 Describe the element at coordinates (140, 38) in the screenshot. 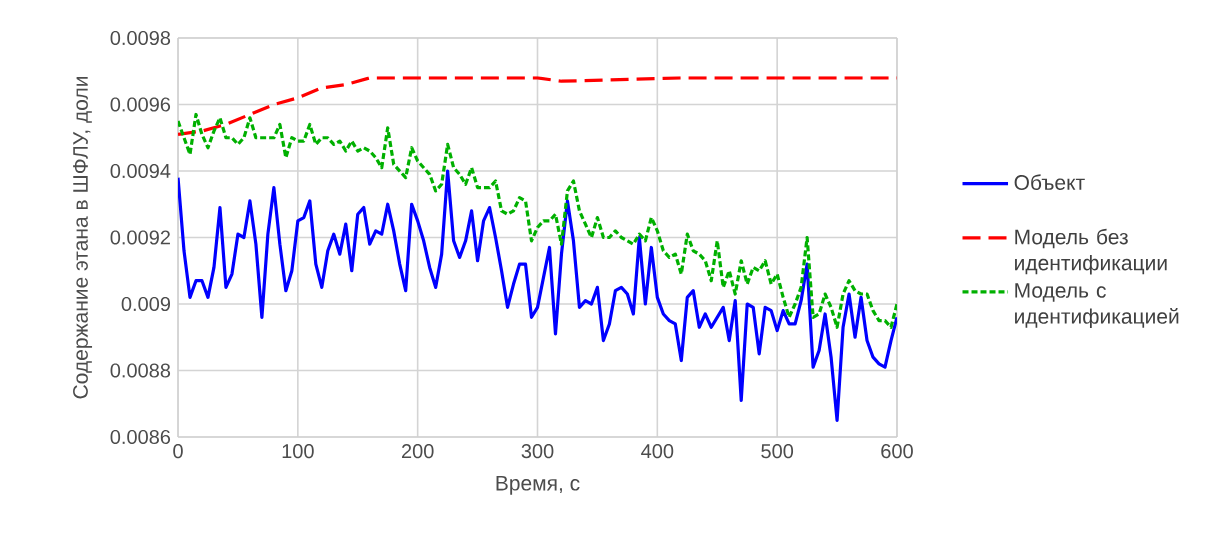

I see `y-tick-label: 0.0098` at that location.